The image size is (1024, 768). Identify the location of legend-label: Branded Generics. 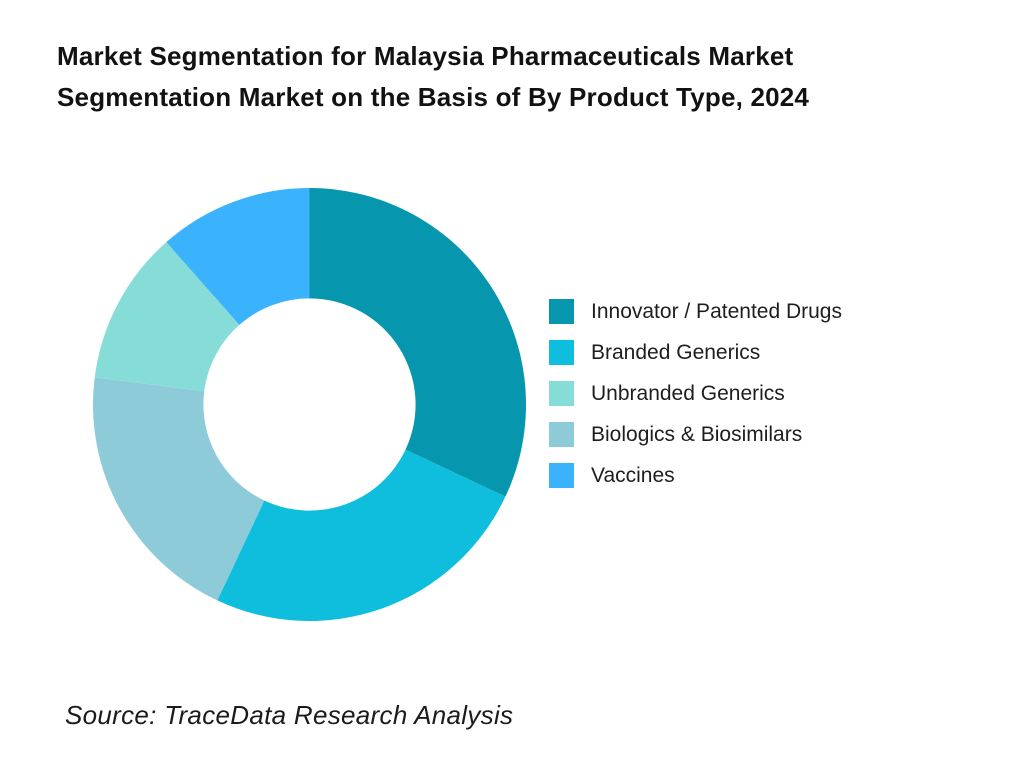
(676, 352).